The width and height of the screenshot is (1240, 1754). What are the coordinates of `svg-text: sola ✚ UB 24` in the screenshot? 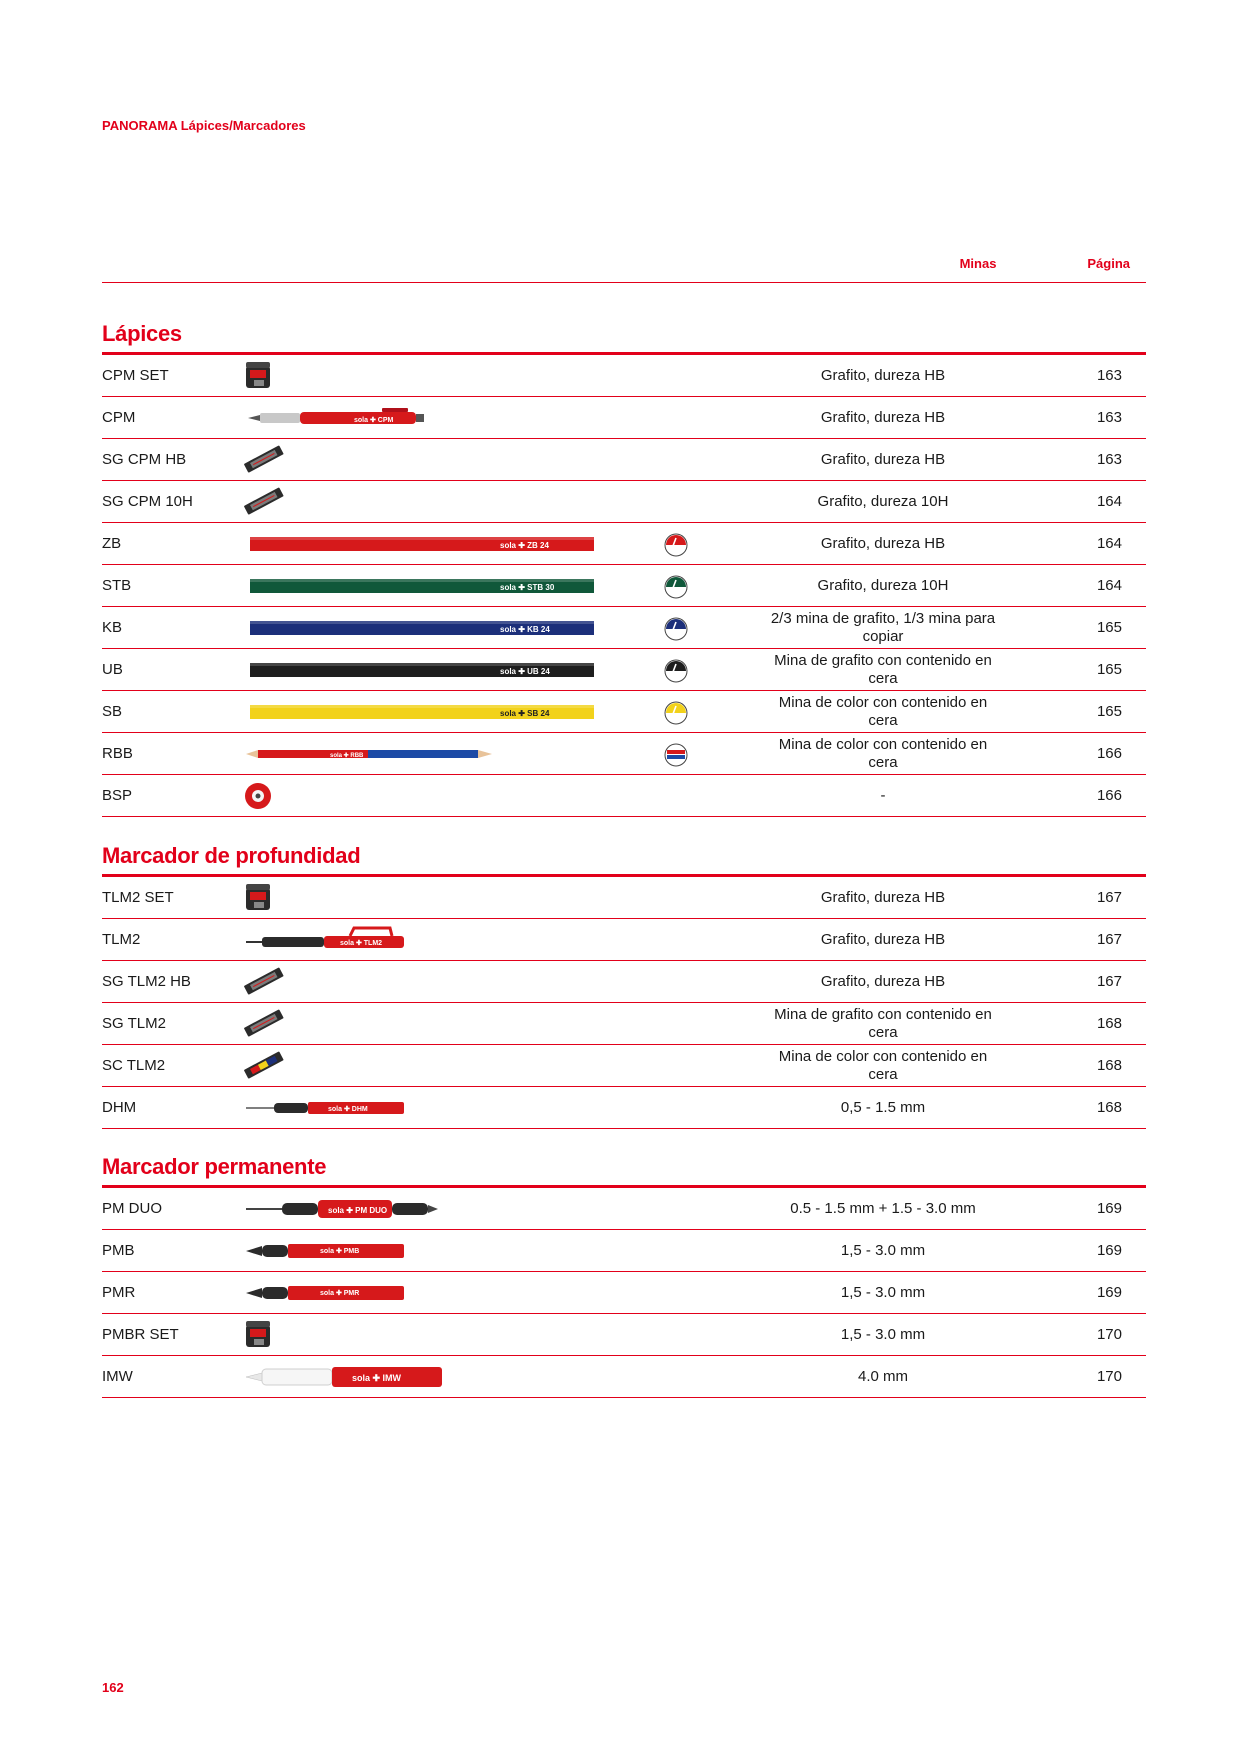 It's located at (525, 671).